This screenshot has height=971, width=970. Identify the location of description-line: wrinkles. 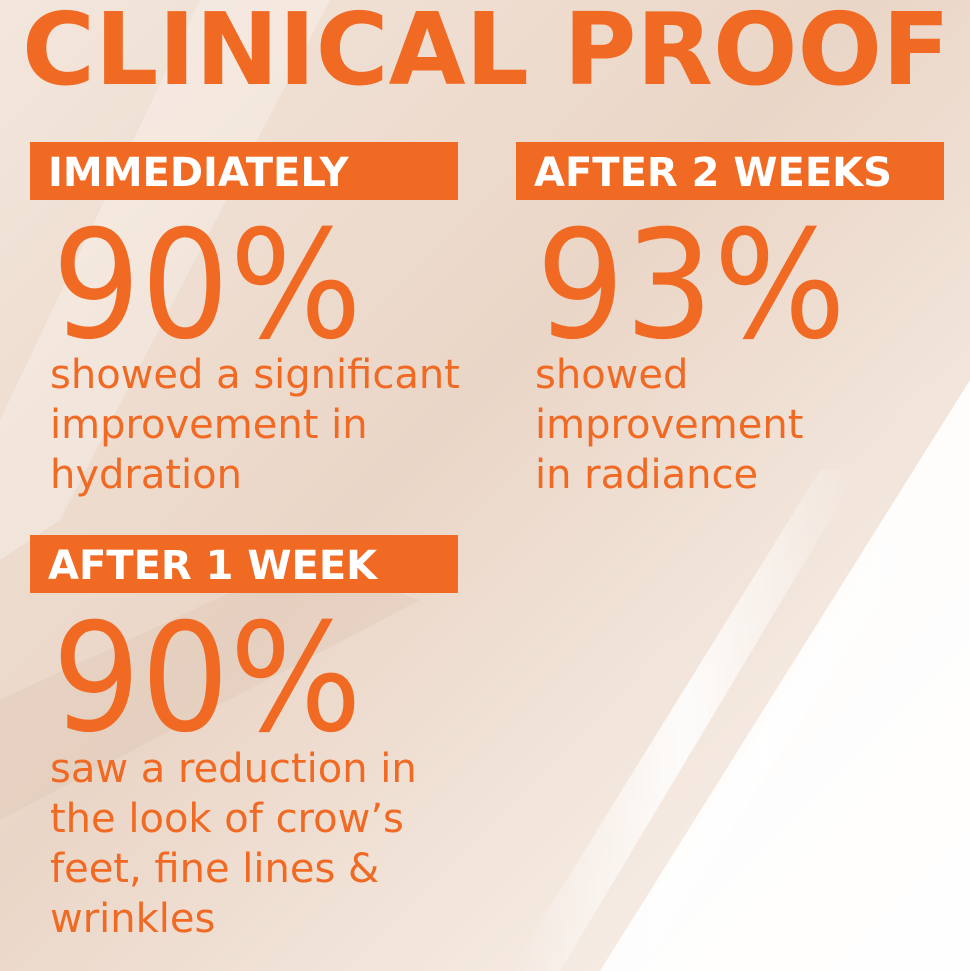
(132, 919).